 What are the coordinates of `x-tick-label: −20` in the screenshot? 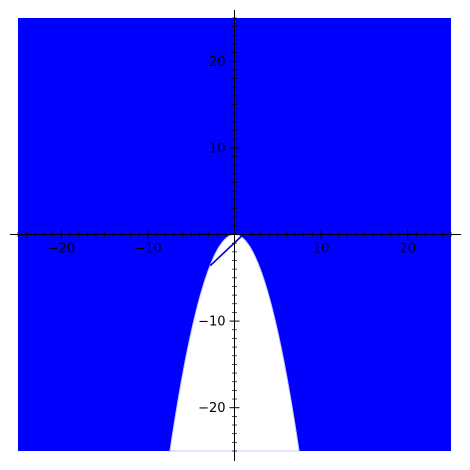 It's located at (61, 249).